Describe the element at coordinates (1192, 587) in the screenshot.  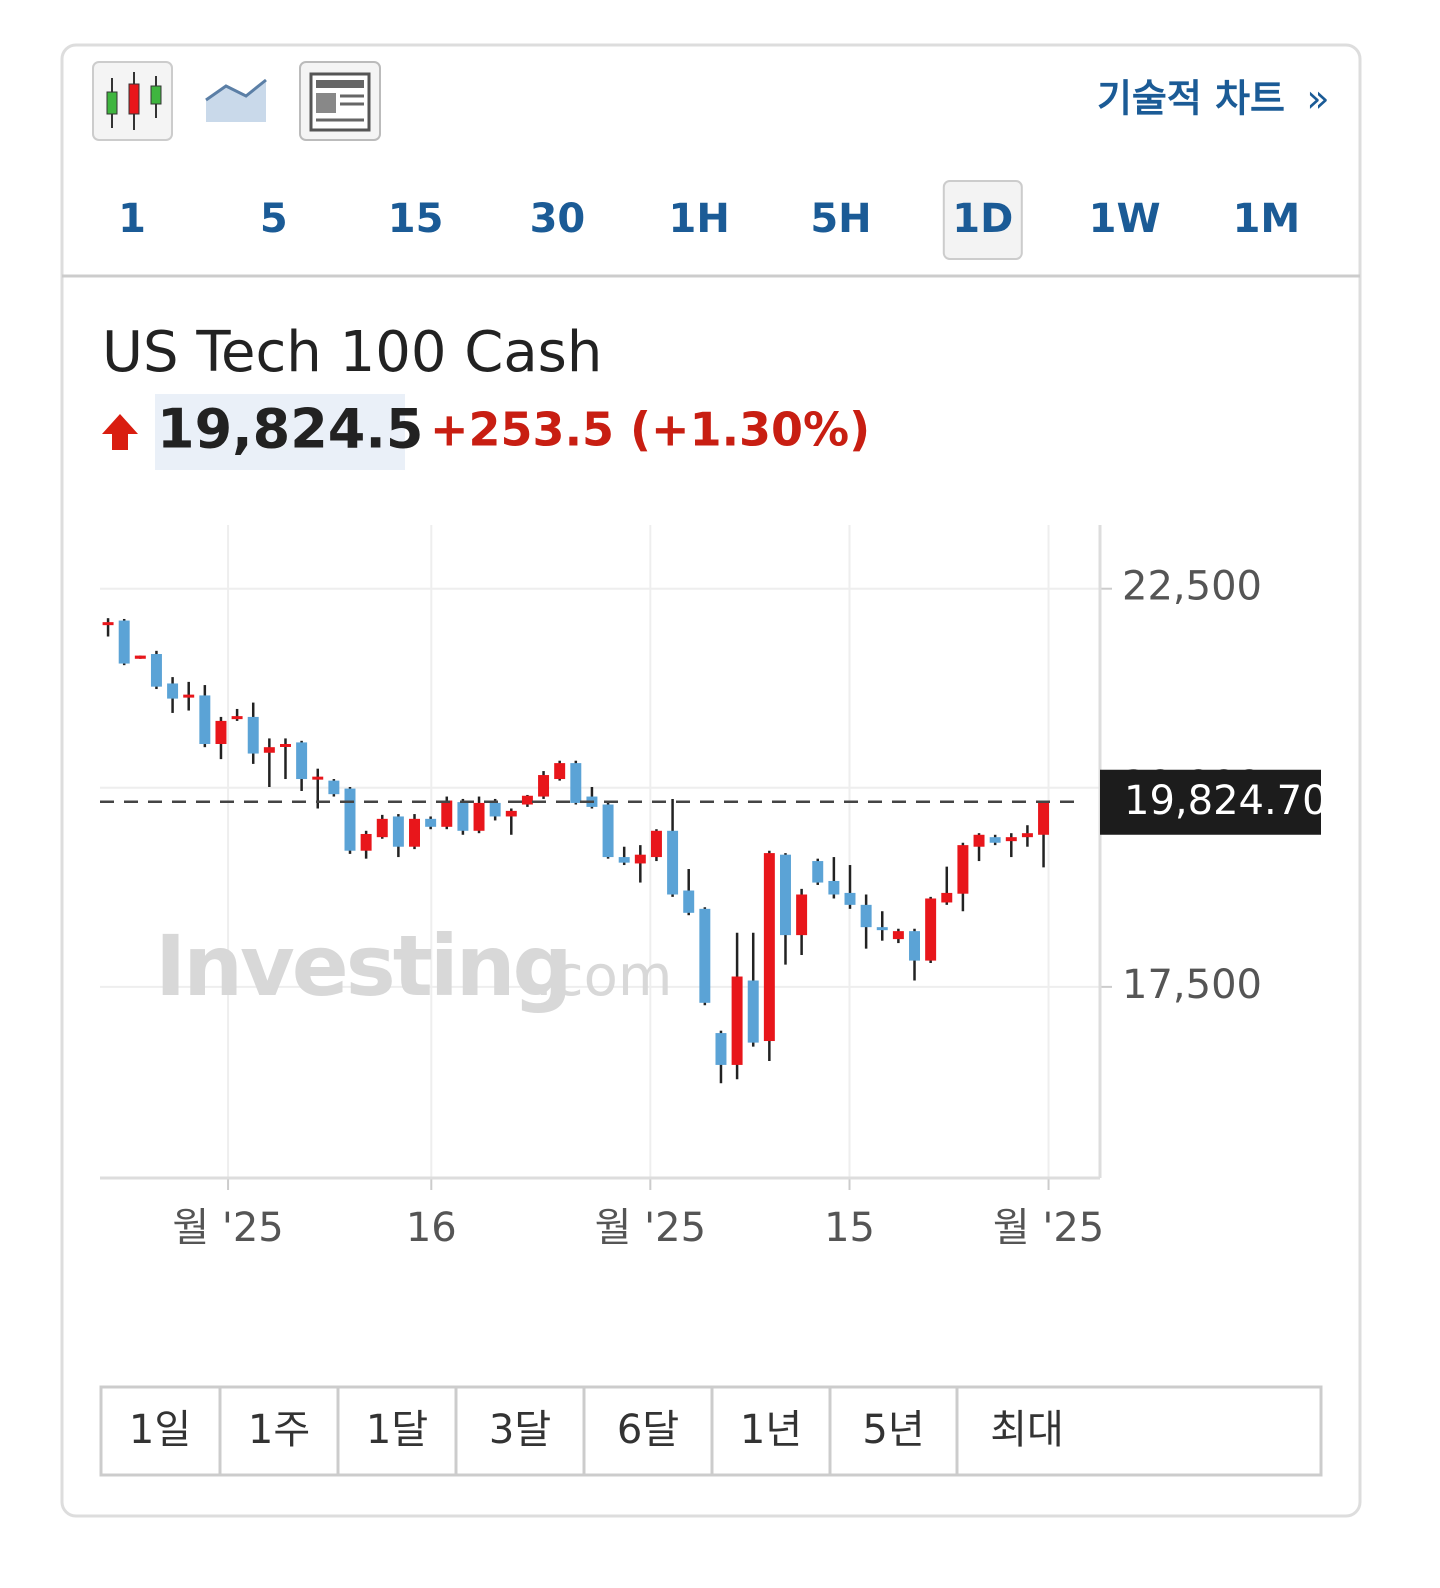
I see `y-tick-label: 22,500` at that location.